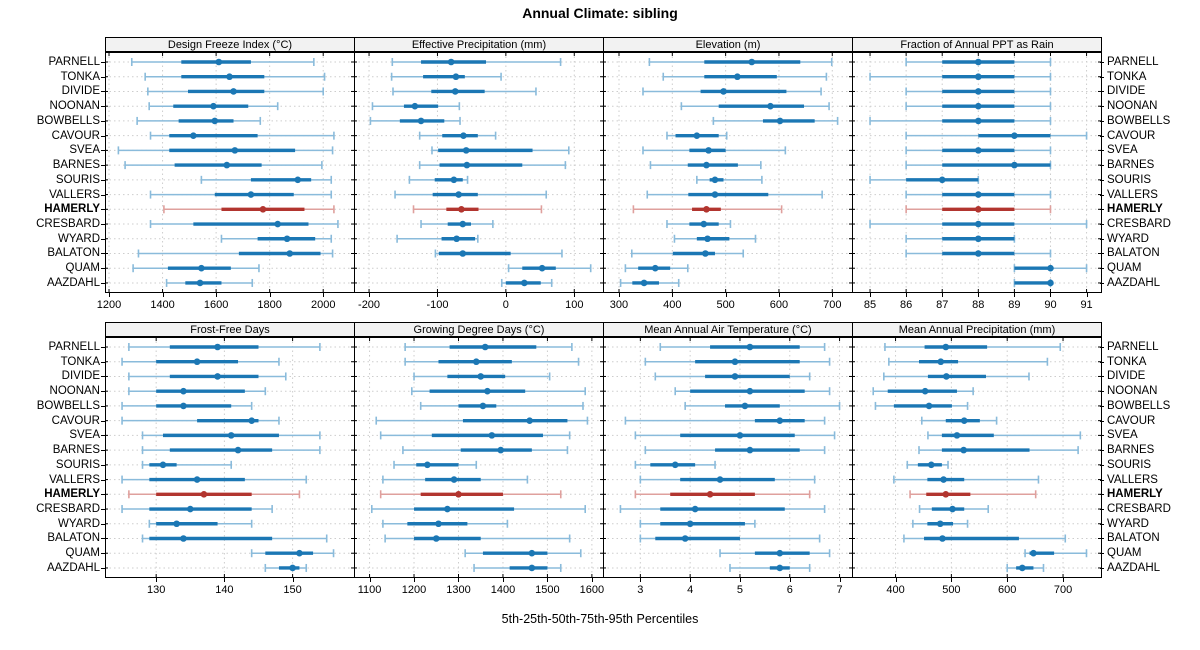  What do you see at coordinates (498, 253) in the screenshot?
I see `interval-series-balaton` at bounding box center [498, 253].